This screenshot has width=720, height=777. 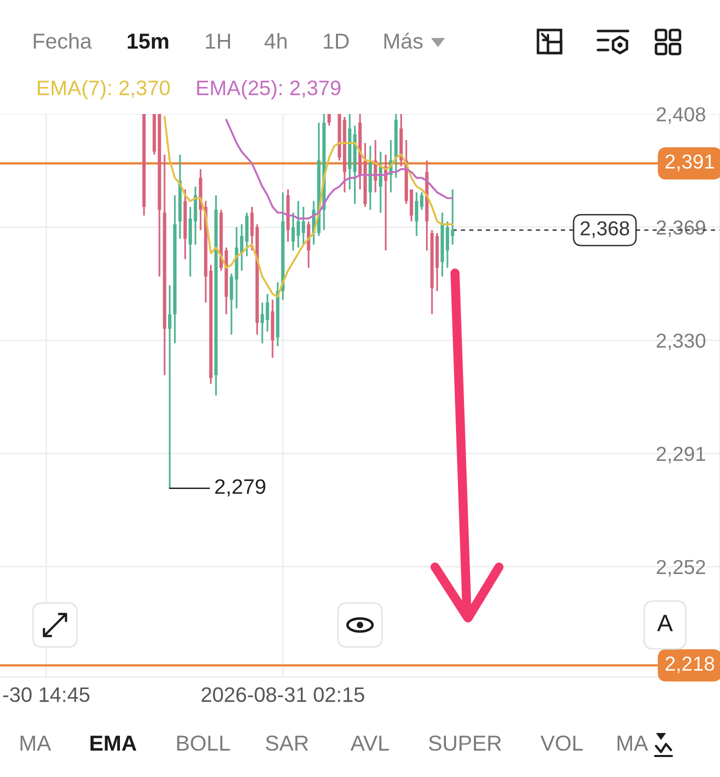 What do you see at coordinates (309, 207) in the screenshot?
I see `line-series` at bounding box center [309, 207].